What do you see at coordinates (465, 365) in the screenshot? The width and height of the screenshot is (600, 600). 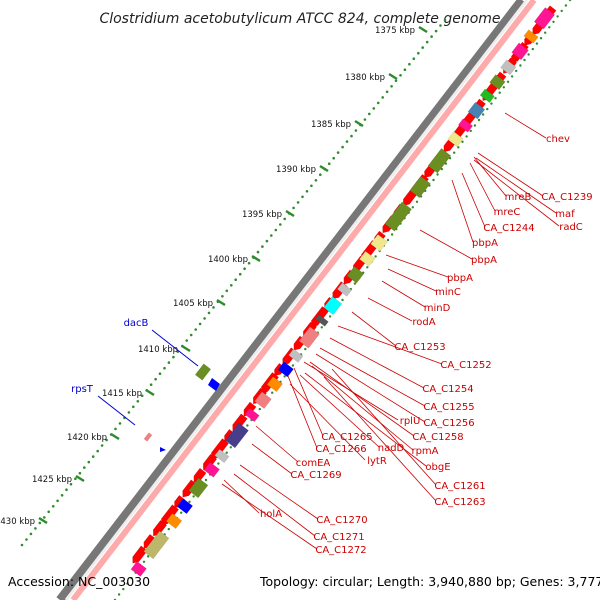 I see `gene-label-red: CA_C1252` at bounding box center [465, 365].